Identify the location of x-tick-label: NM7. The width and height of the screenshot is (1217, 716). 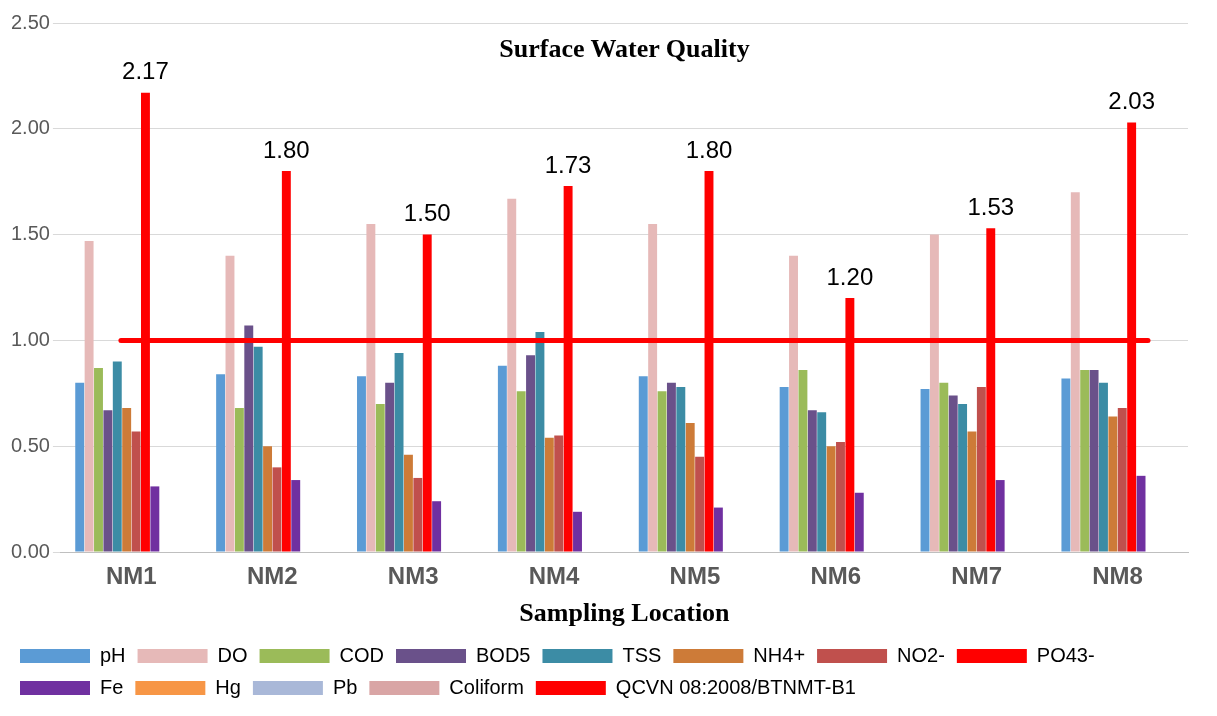
(977, 576).